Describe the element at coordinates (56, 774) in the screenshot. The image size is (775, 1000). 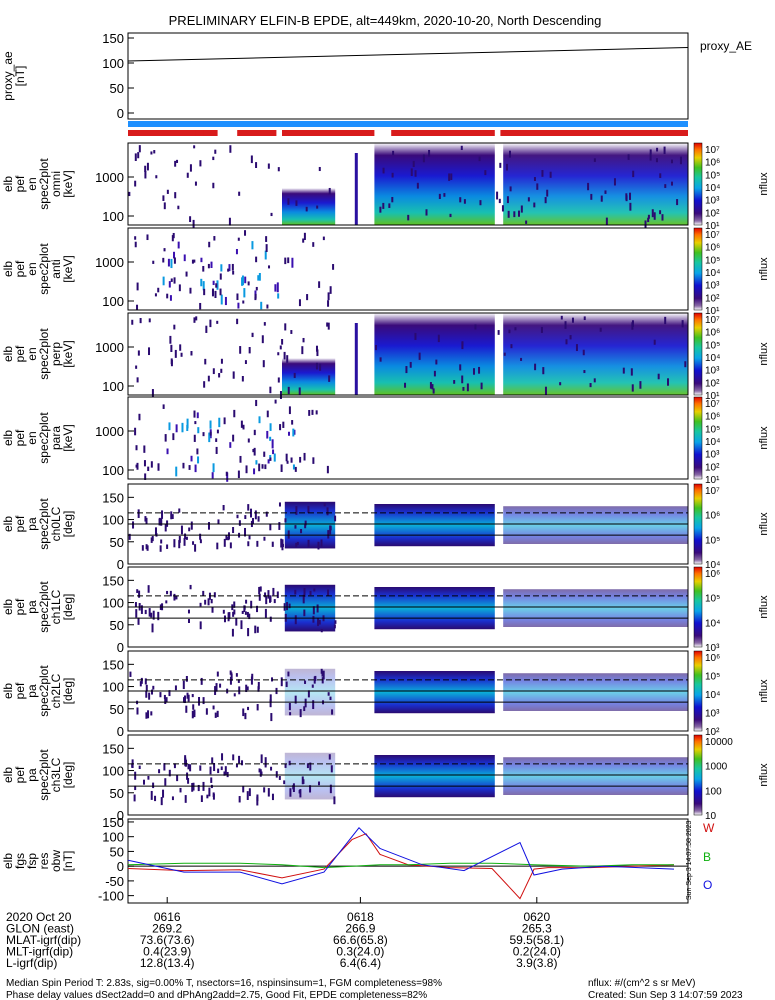
I see `pa-ch3LC-ylabel-4: ch3LC` at that location.